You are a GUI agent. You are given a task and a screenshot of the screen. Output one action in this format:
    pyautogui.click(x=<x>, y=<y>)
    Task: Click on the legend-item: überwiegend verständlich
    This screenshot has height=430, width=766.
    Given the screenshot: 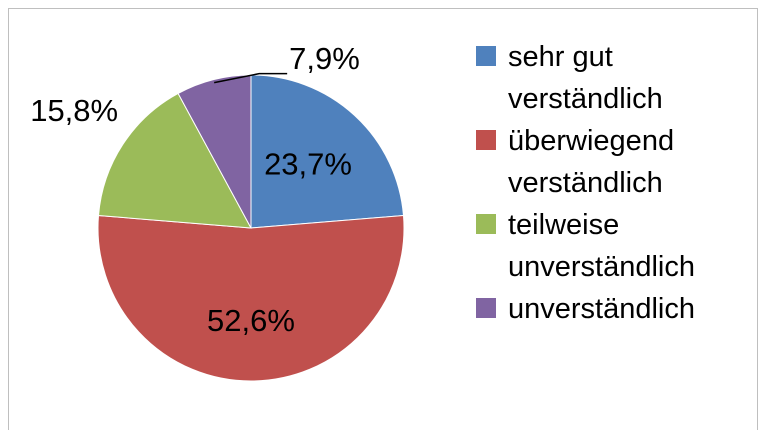 What is the action you would take?
    pyautogui.click(x=611, y=162)
    